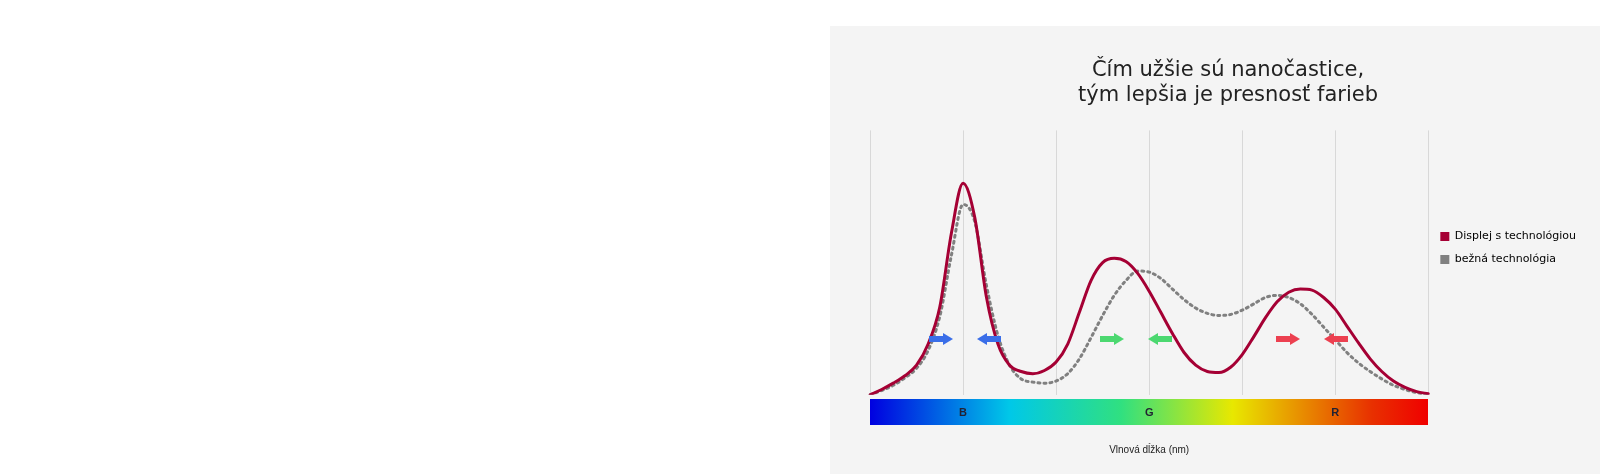  Describe the element at coordinates (1149, 448) in the screenshot. I see `x-axis-title: Vlnová dĺžka (nm)` at that location.